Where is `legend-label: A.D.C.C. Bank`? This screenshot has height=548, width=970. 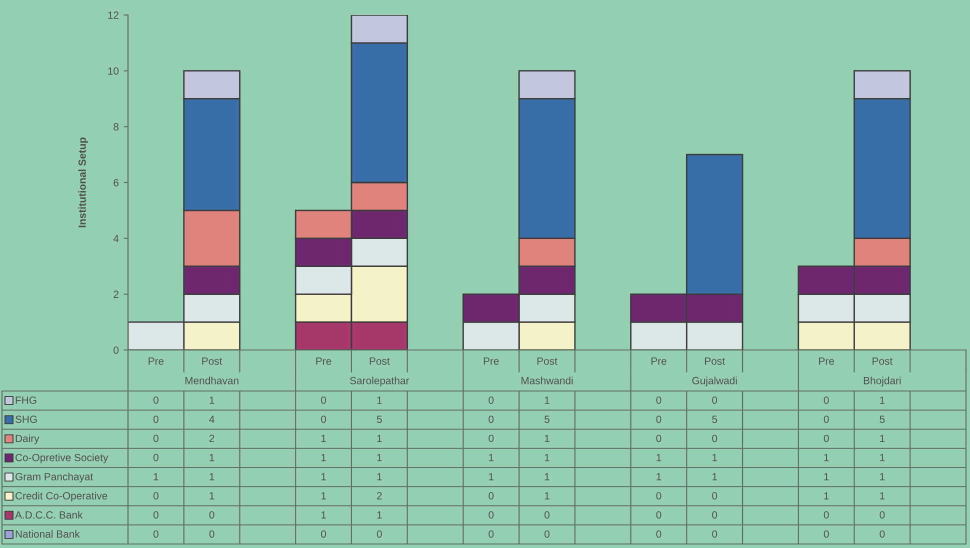 legend-label: A.D.C.C. Bank is located at coordinates (49, 514).